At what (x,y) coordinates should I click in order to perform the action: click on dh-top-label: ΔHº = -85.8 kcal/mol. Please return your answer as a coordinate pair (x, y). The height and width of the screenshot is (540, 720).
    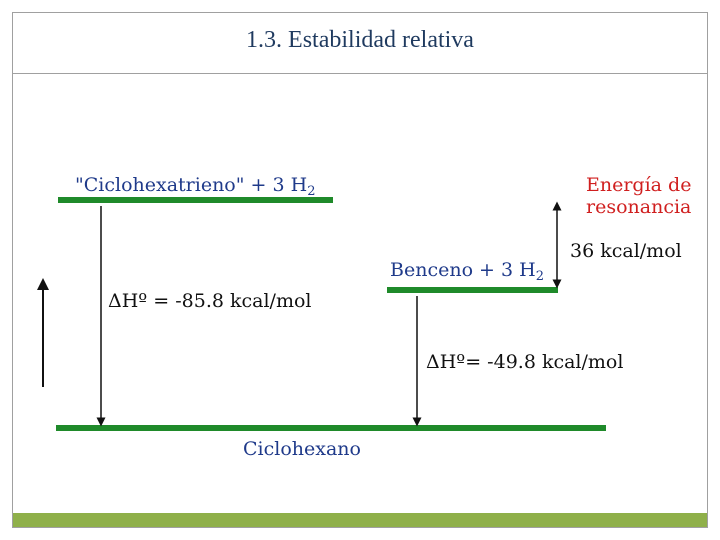
    Looking at the image, I should click on (209, 301).